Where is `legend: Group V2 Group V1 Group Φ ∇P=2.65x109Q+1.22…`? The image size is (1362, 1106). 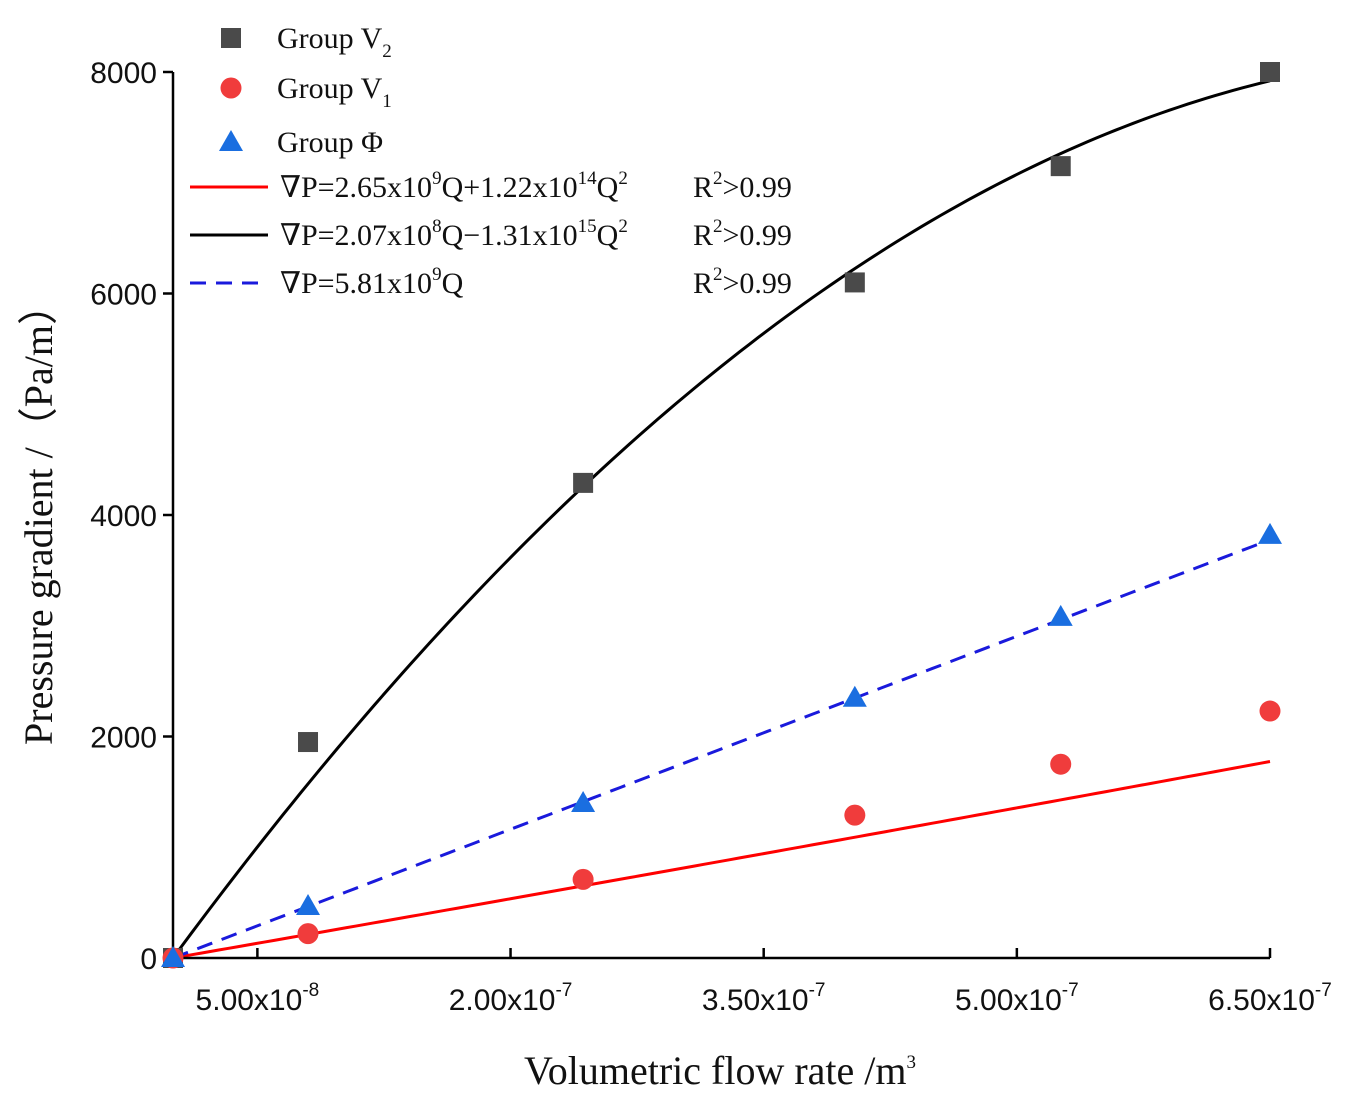
legend: Group V2 Group V1 Group Φ ∇P=2.65x109Q+1.22… is located at coordinates (491, 161).